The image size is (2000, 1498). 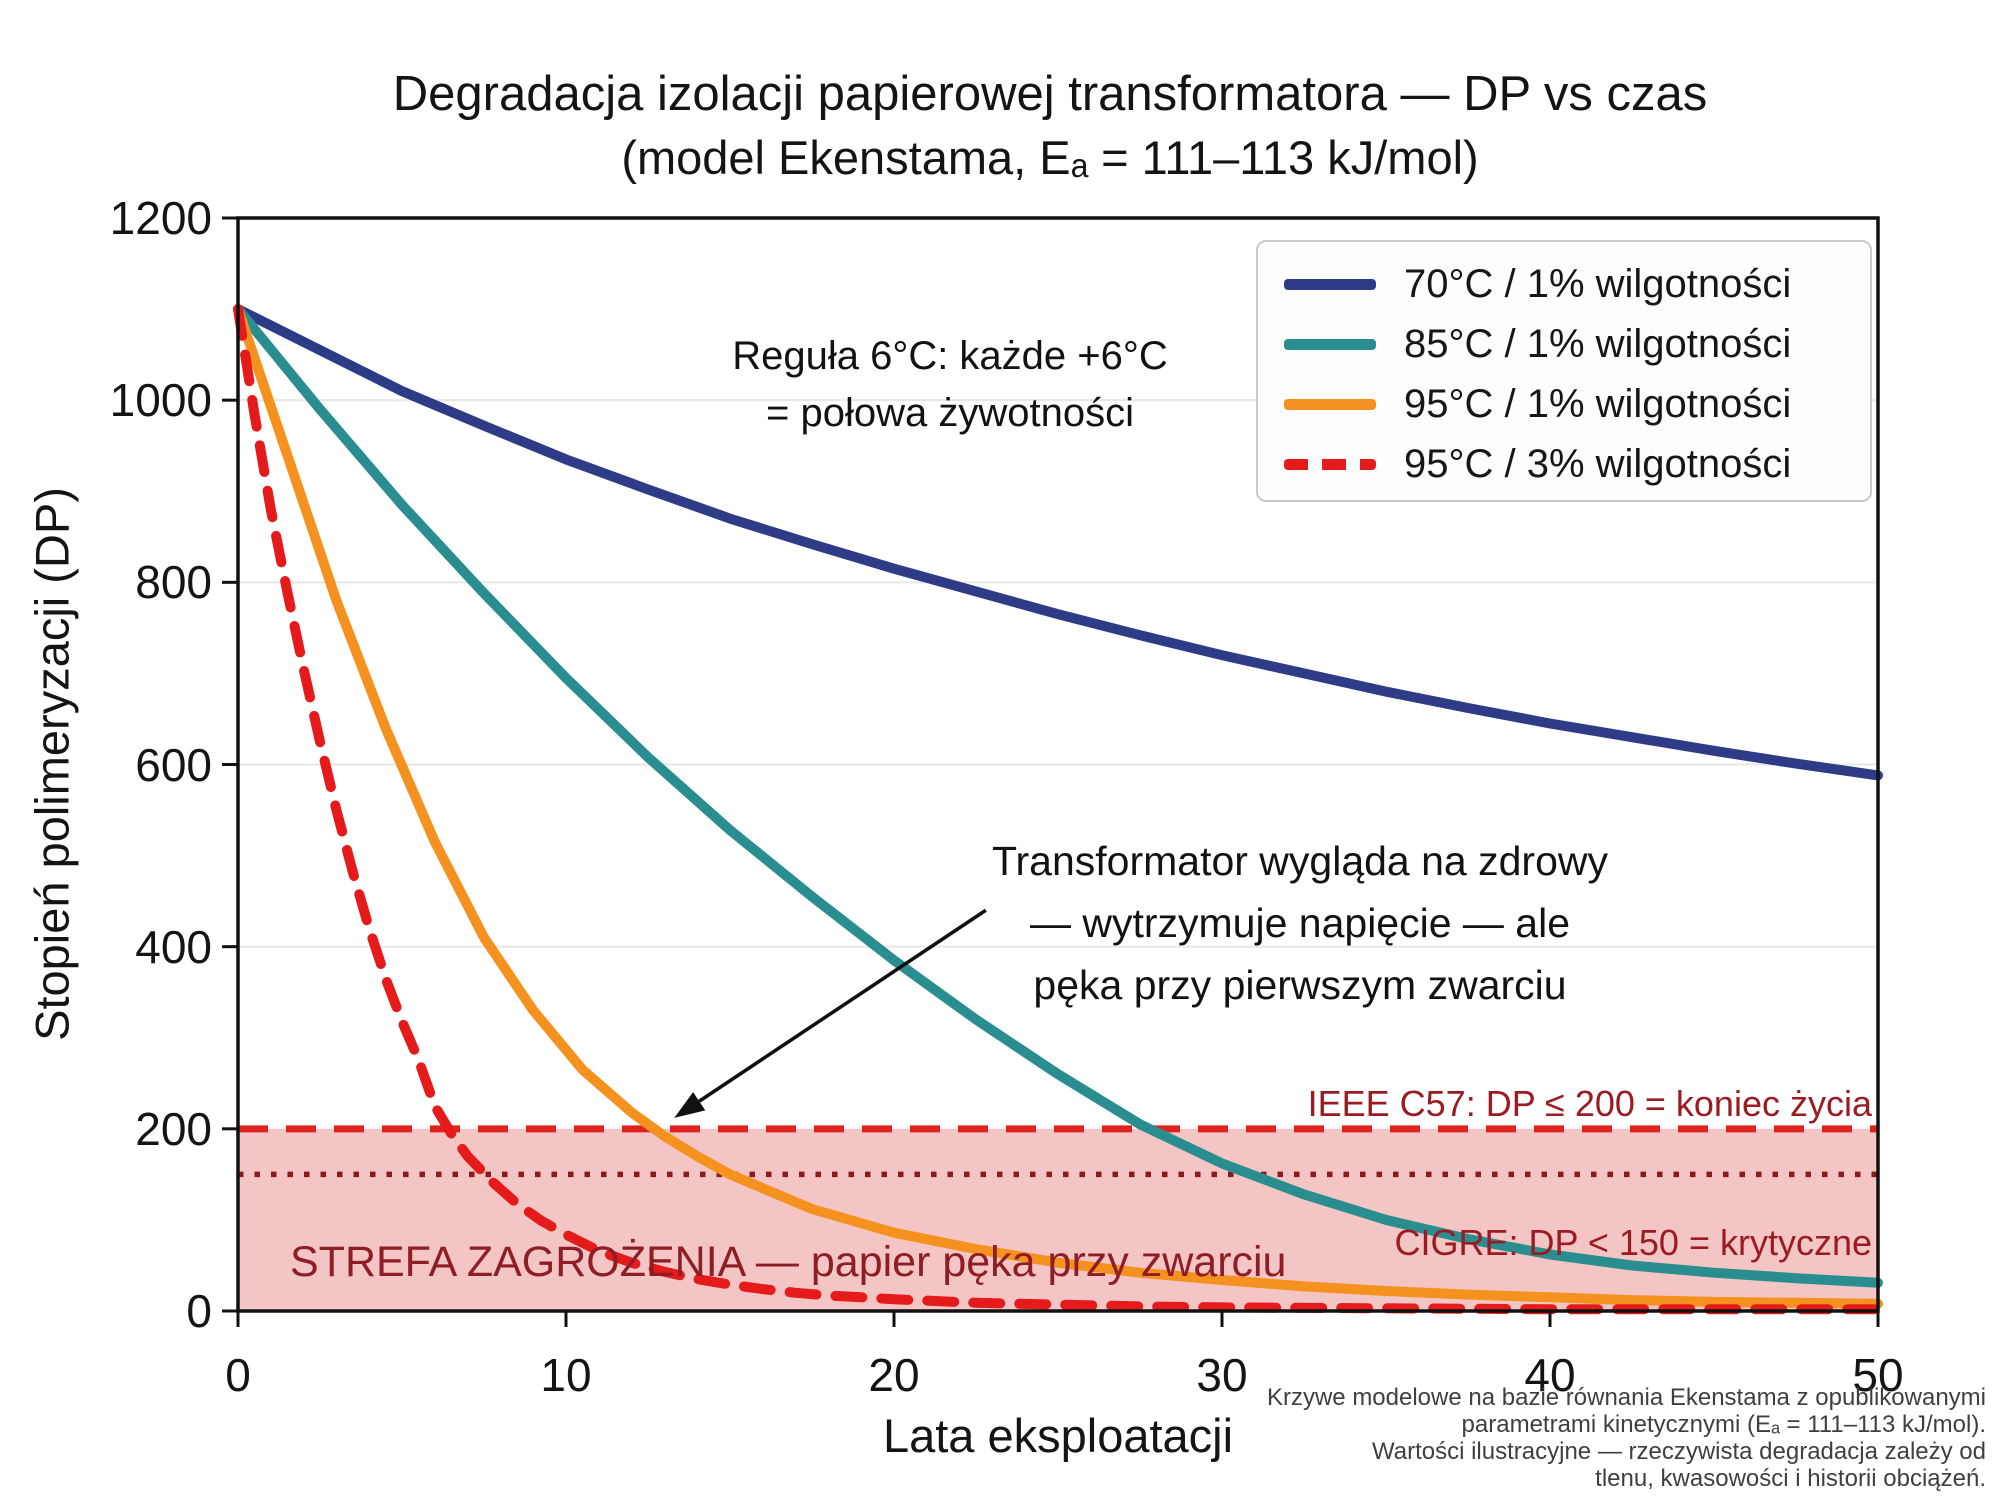 I want to click on x-tick-label-30: 30, so click(x=1222, y=1375).